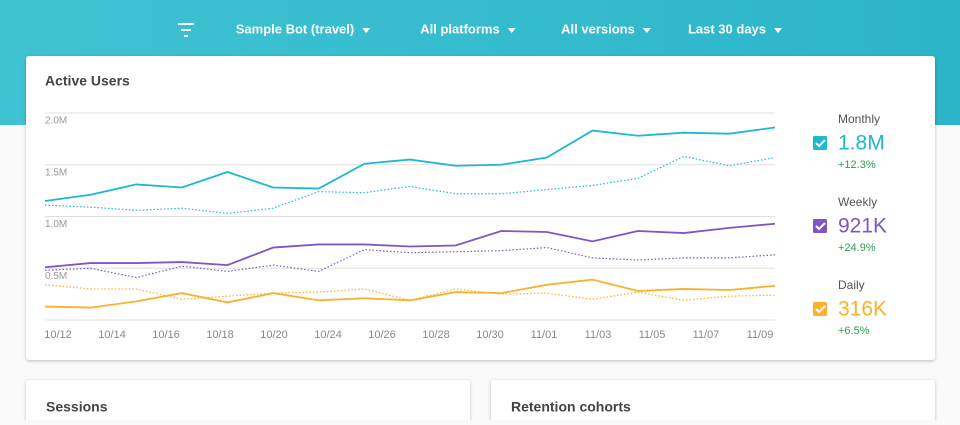  Describe the element at coordinates (77, 407) in the screenshot. I see `card-title: Sessions` at that location.